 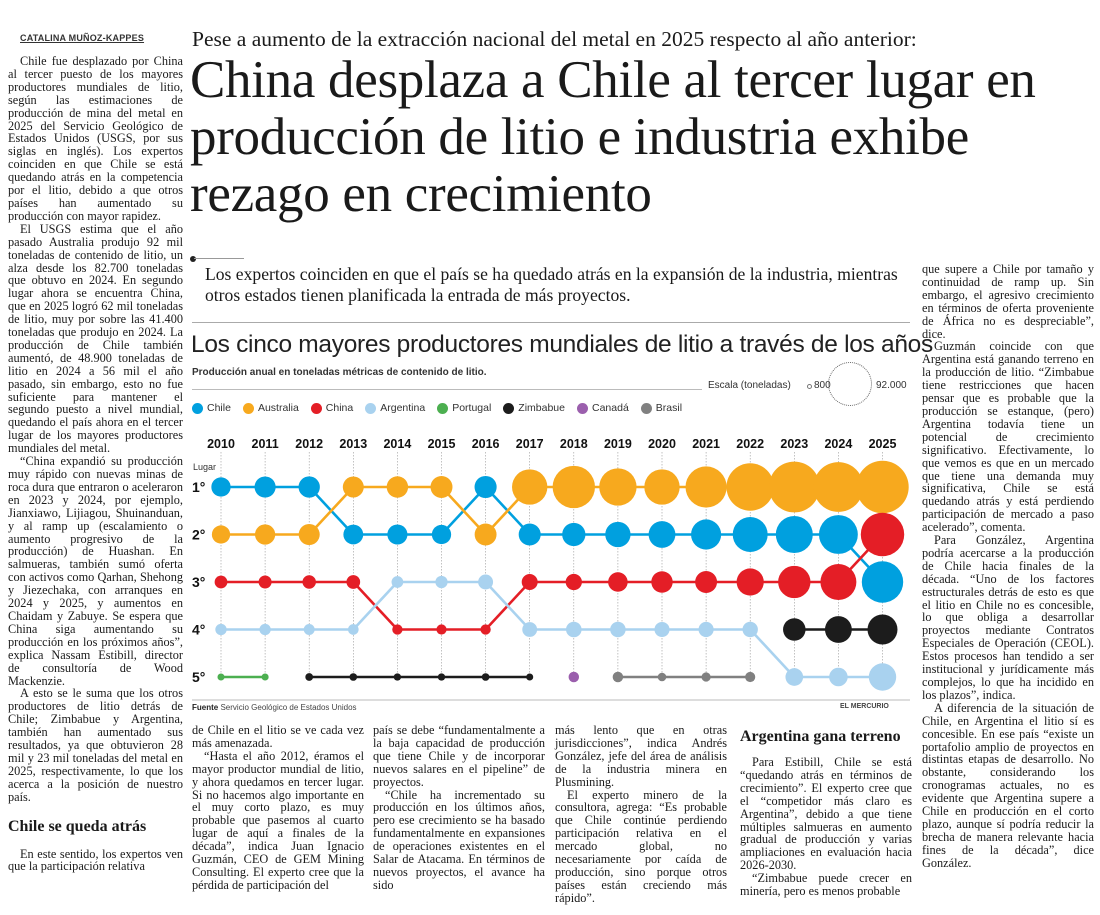 I want to click on byline: CATALINA MUÑOZ-KAPPES, so click(x=82, y=38).